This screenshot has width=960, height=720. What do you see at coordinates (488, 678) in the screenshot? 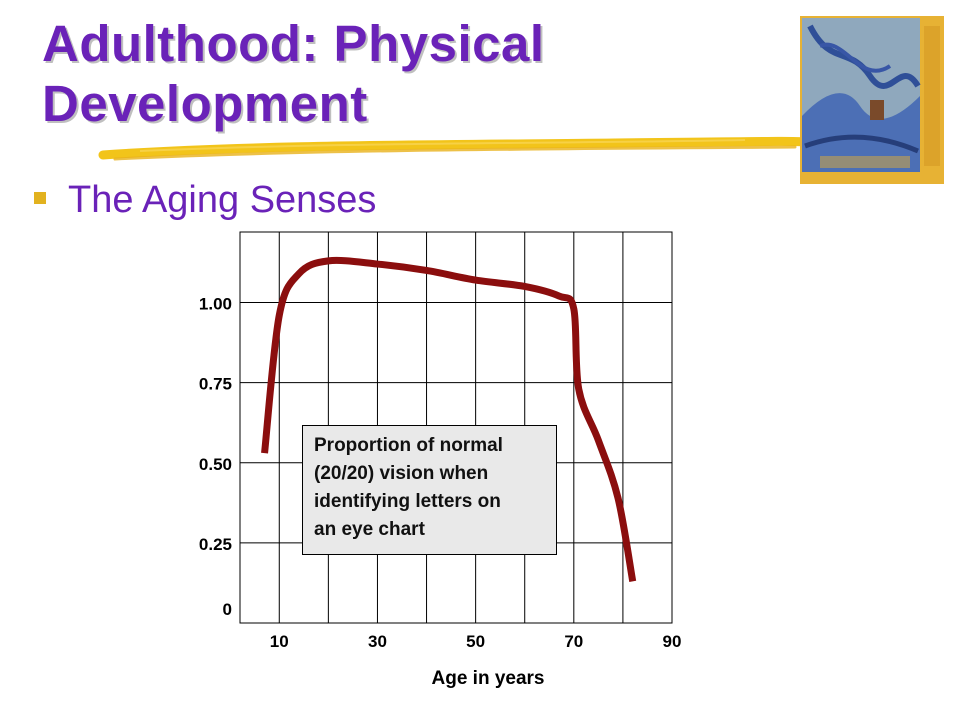
I see `x-axis-label: Age in years` at bounding box center [488, 678].